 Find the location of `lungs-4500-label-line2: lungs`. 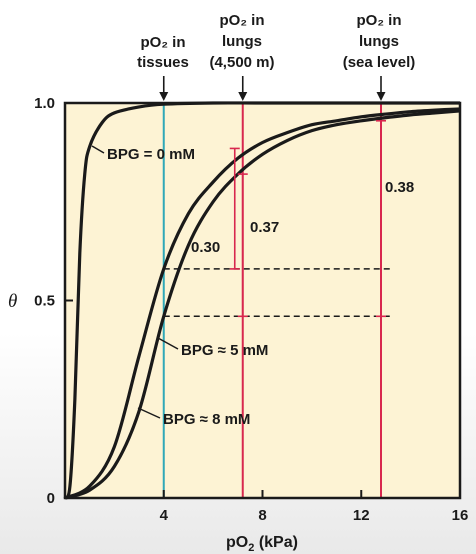

lungs-4500-label-line2: lungs is located at coordinates (242, 41).